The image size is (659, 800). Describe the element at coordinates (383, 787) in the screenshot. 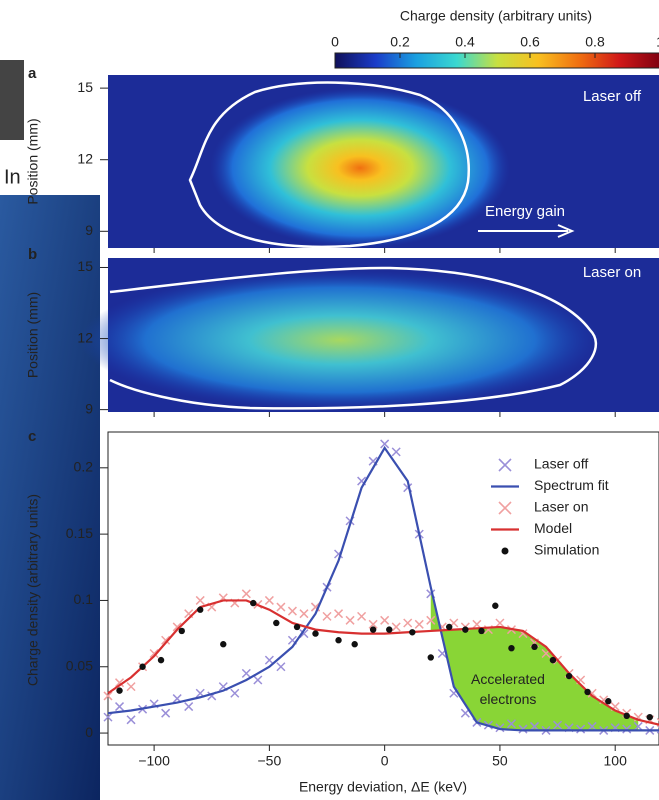

I see `x-axis-label: Energy deviation, ΔE (keV)` at that location.